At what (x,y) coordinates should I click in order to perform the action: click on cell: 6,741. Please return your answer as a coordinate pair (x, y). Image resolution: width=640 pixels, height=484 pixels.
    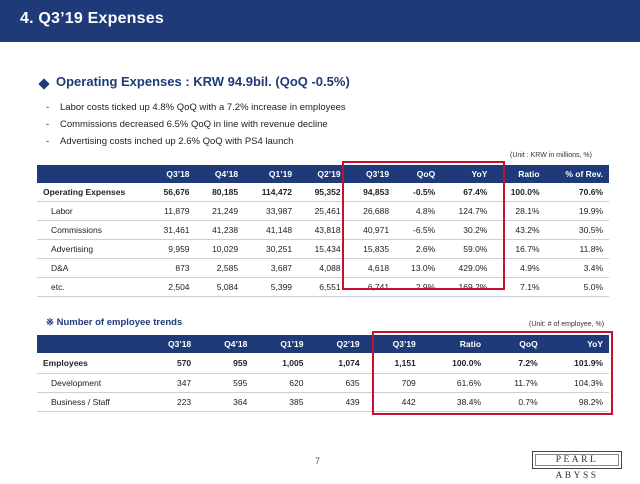
    Looking at the image, I should click on (371, 287).